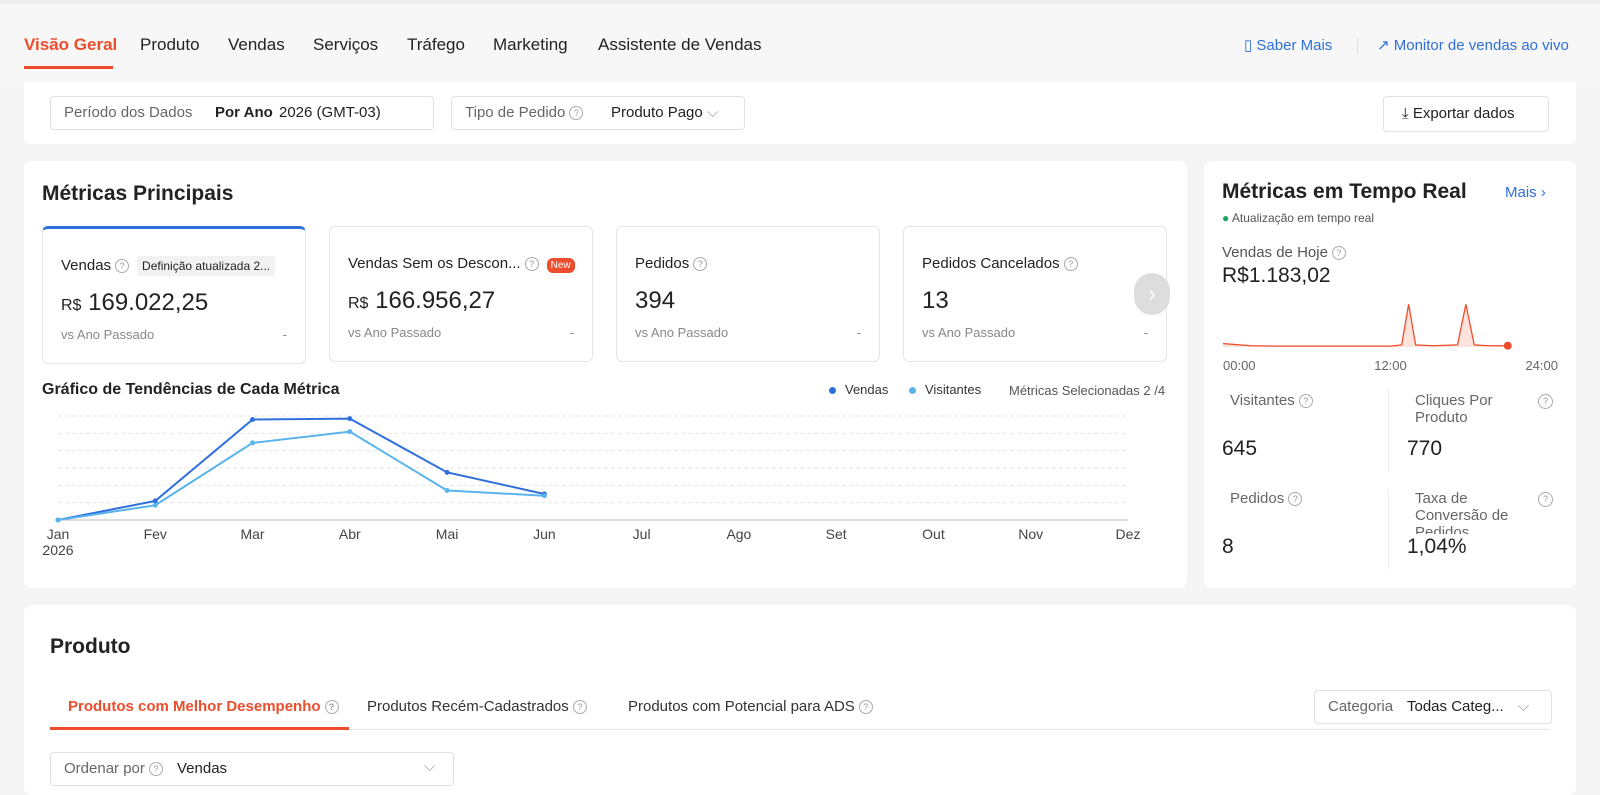  Describe the element at coordinates (598, 113) in the screenshot. I see `order-type-select` at that location.